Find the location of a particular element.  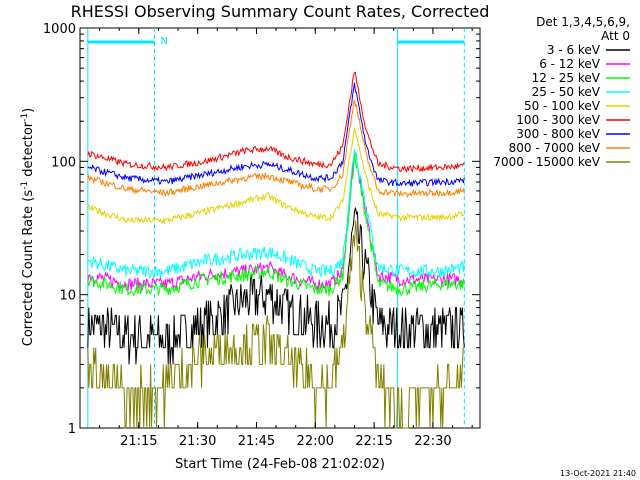

y-axis-label-mid: detector is located at coordinates (28, 151).